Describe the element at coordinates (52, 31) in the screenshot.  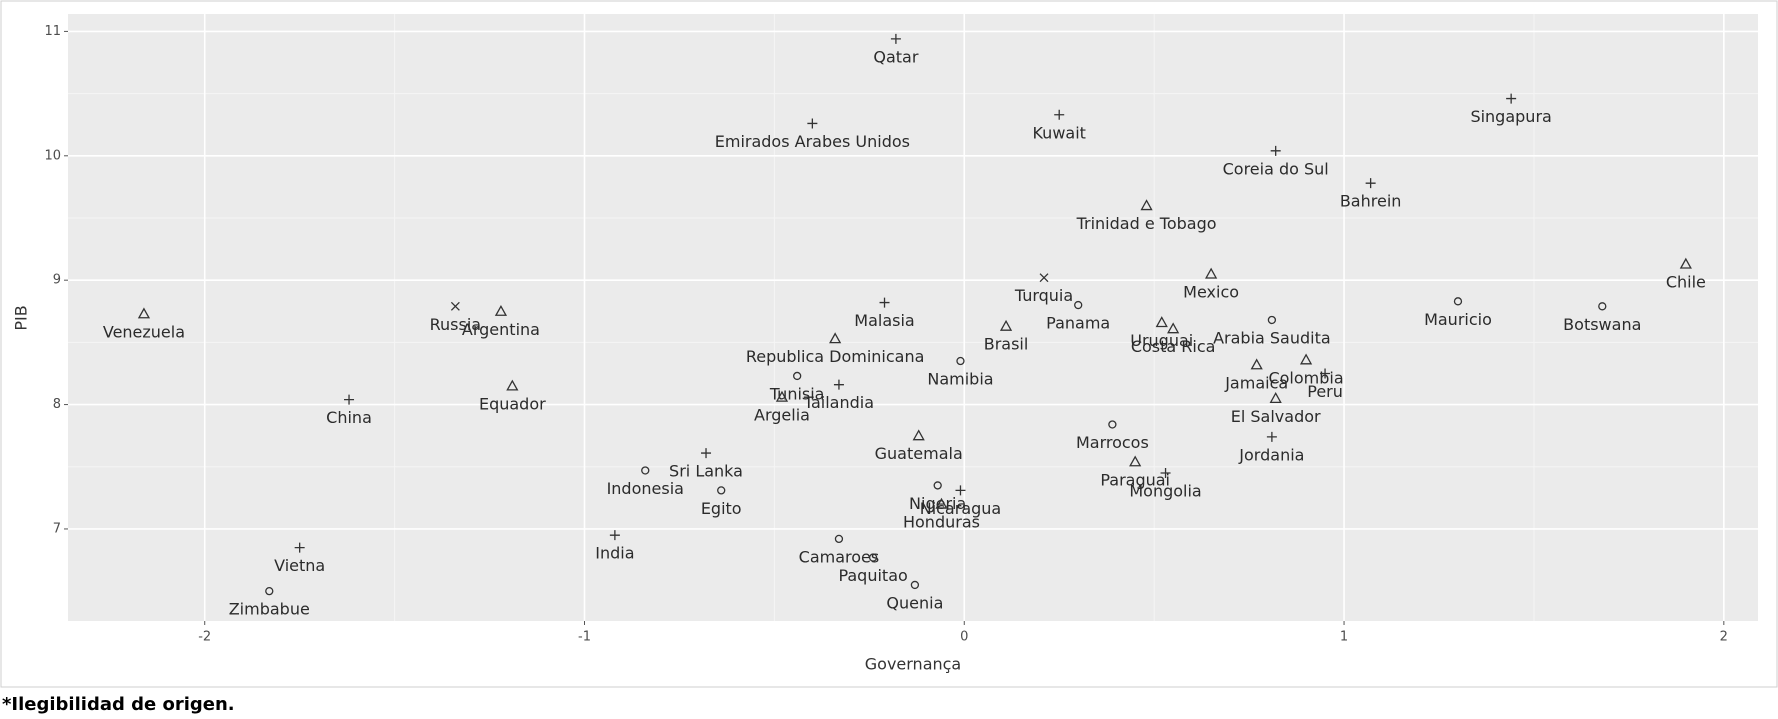
I see `y-tick-label: 11` at that location.